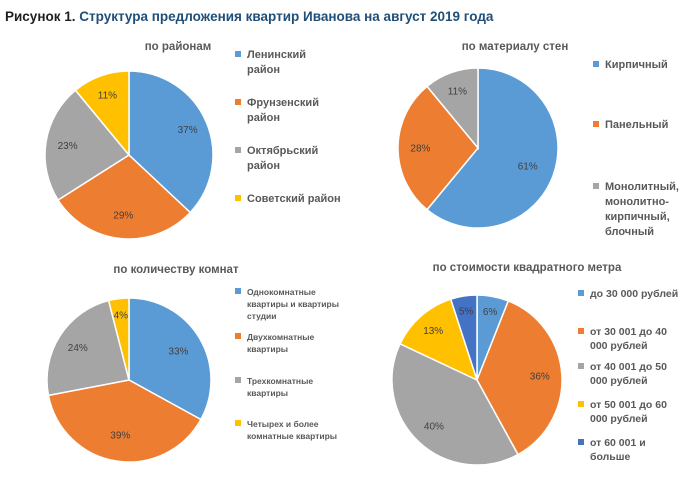 Image resolution: width=689 pixels, height=477 pixels. I want to click on pie-slice-панельный, so click(438, 148).